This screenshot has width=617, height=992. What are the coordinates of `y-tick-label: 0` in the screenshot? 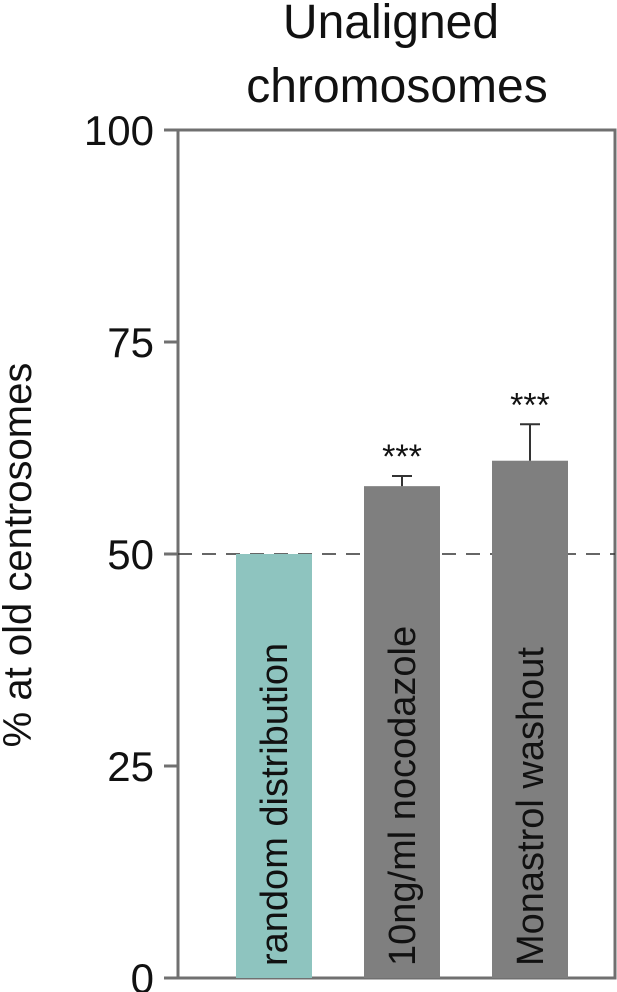 It's located at (142, 973).